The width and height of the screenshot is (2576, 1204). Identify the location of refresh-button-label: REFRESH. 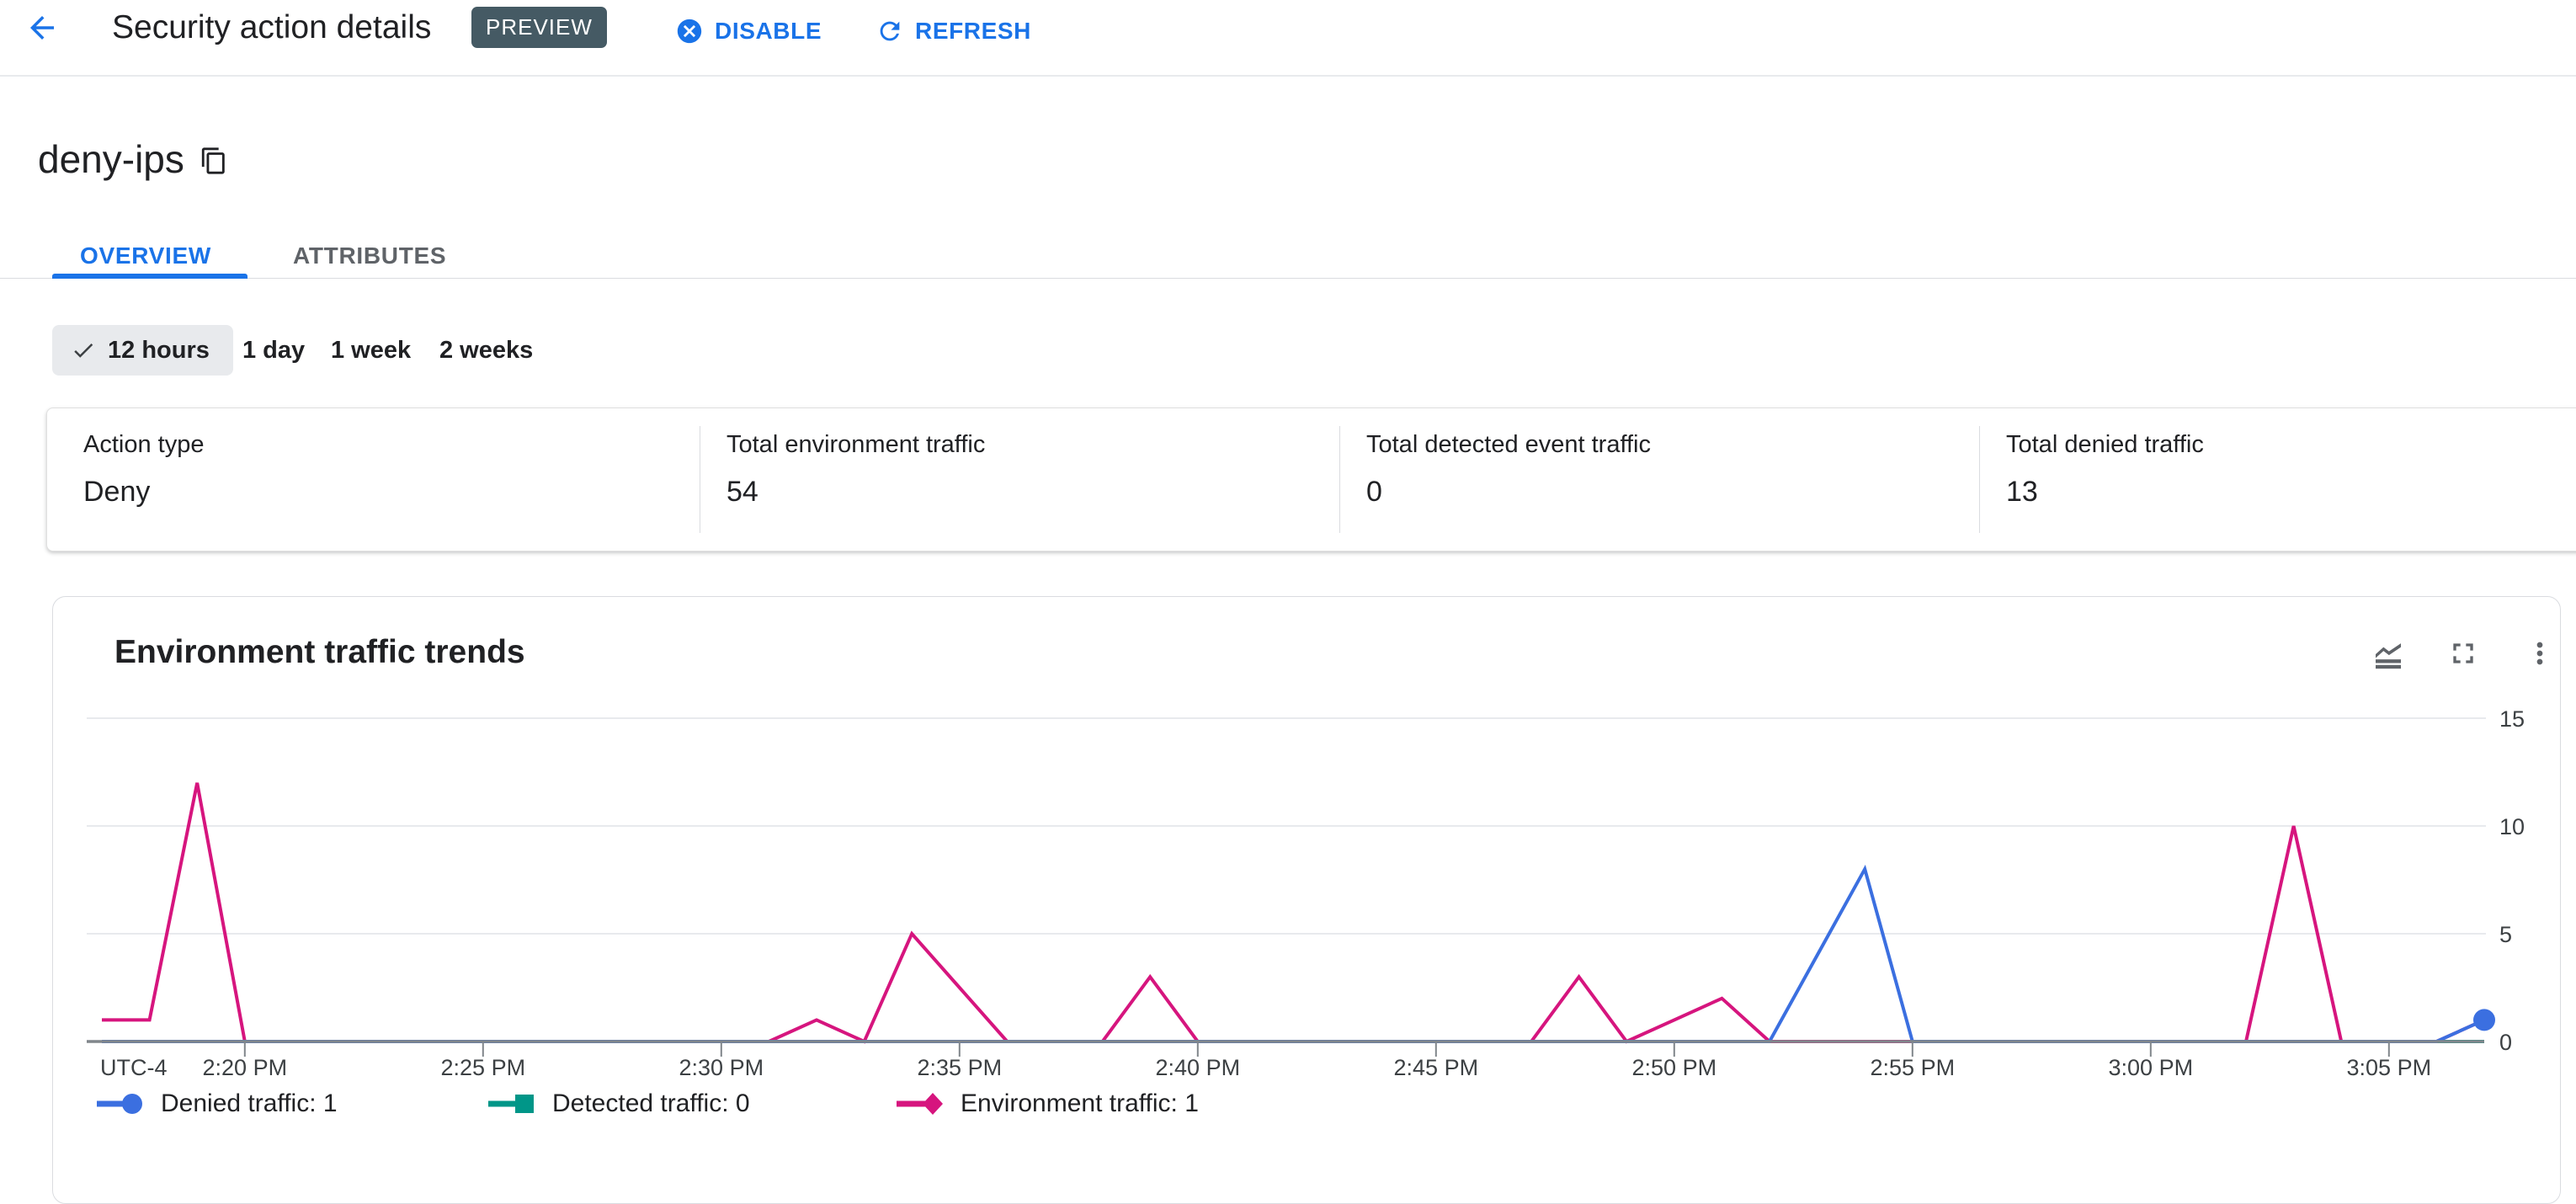
(973, 31).